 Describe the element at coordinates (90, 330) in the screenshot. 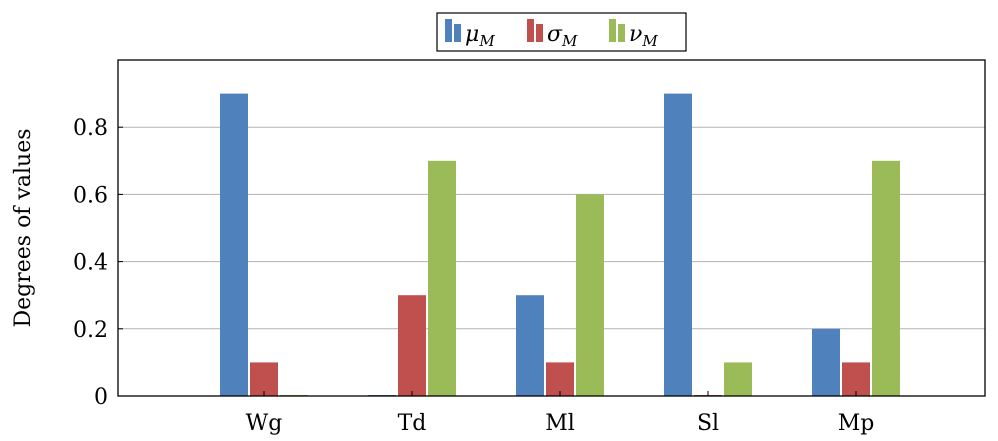

I see `y-tick-label: 0.2` at that location.